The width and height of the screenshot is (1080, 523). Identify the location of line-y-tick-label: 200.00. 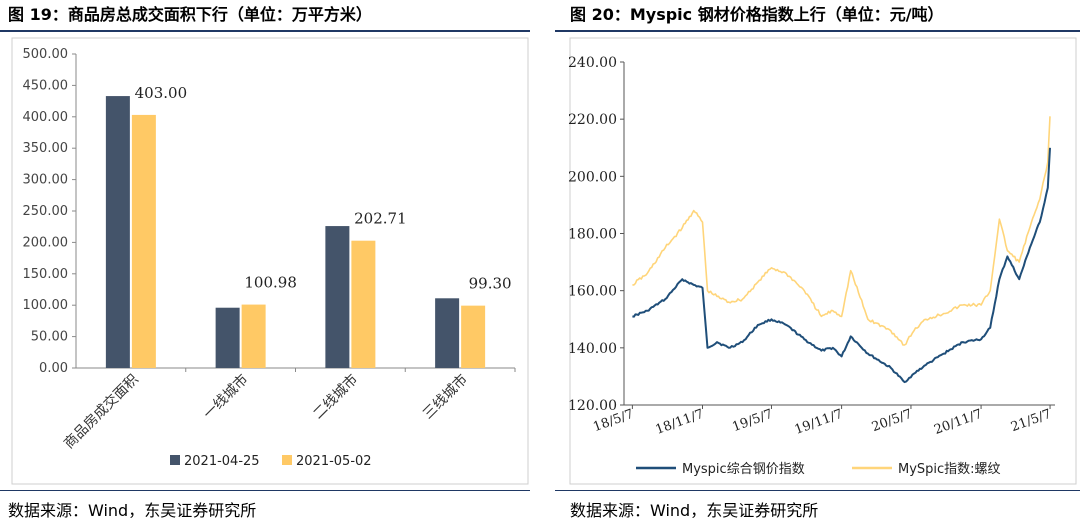
(592, 177).